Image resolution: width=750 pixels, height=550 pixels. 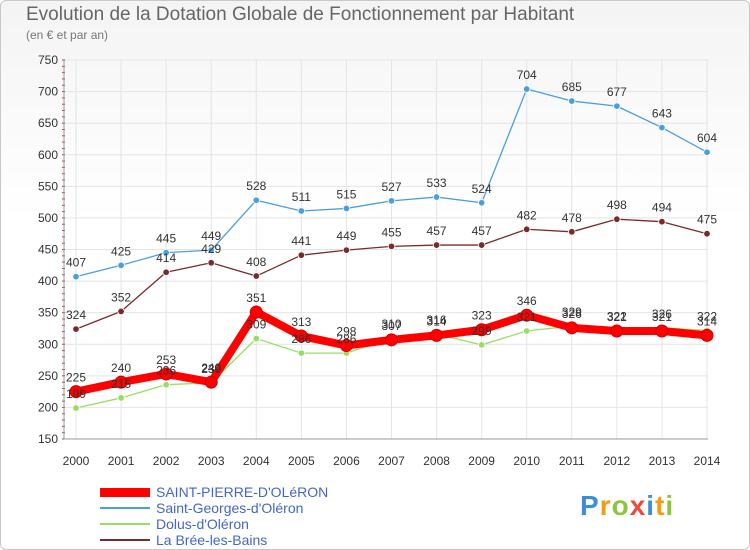 What do you see at coordinates (572, 461) in the screenshot?
I see `x-tick-label: 2011` at bounding box center [572, 461].